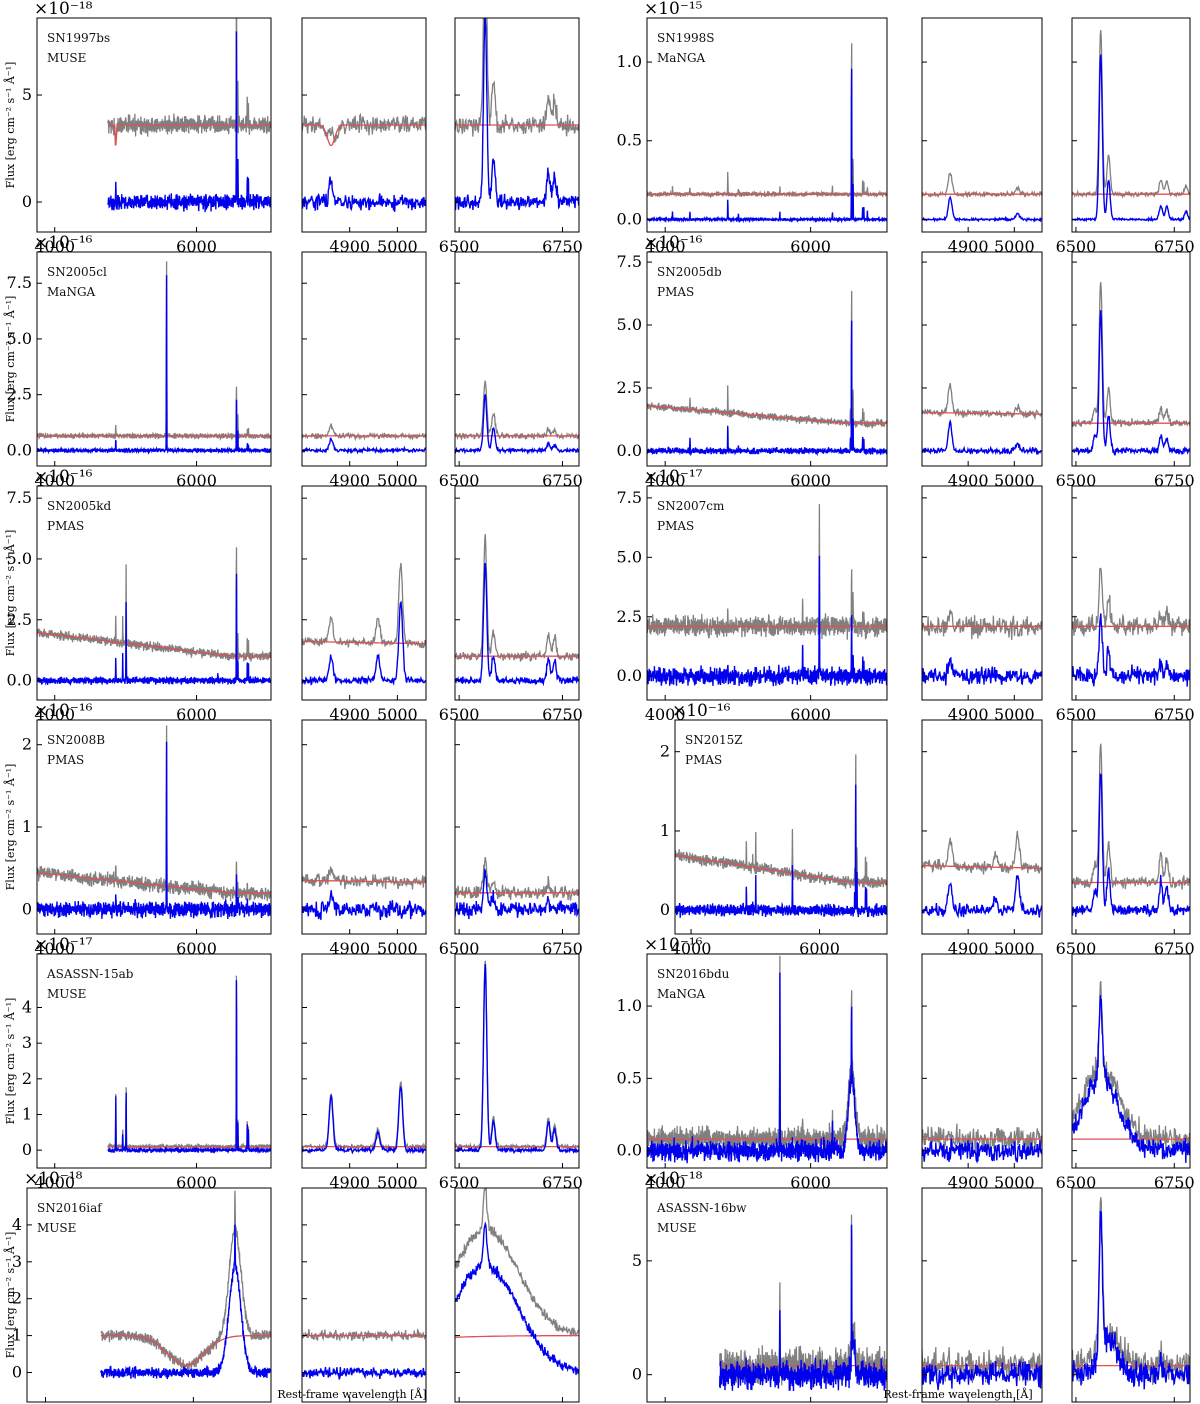 Image resolution: width=1200 pixels, height=1404 pixels. What do you see at coordinates (17, 1224) in the screenshot?
I see `y-tick-label: 4` at bounding box center [17, 1224].